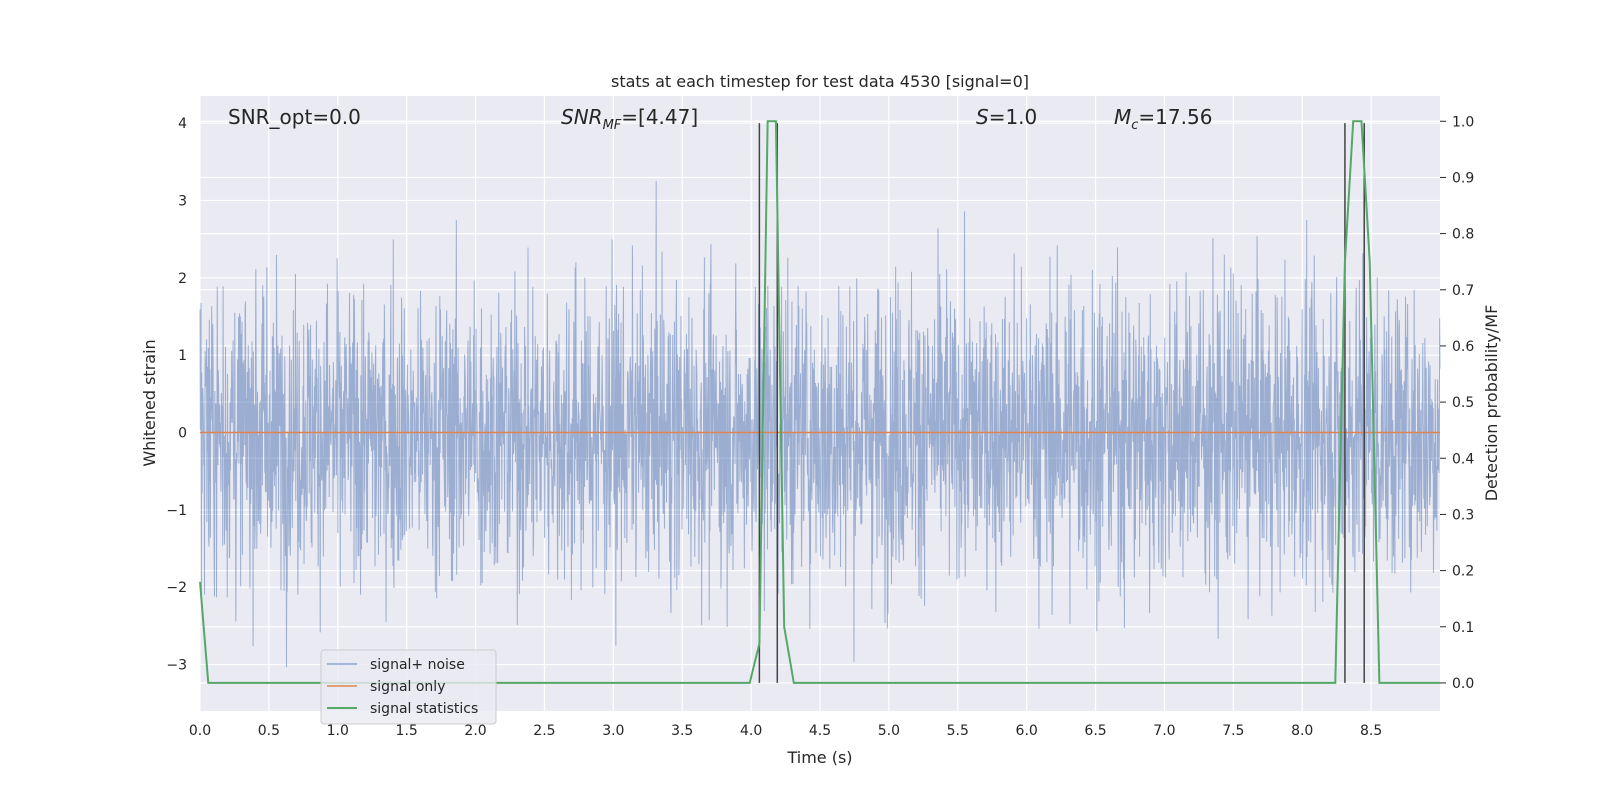 This screenshot has height=800, width=1600. I want to click on x-axis-label: Time (s), so click(819, 757).